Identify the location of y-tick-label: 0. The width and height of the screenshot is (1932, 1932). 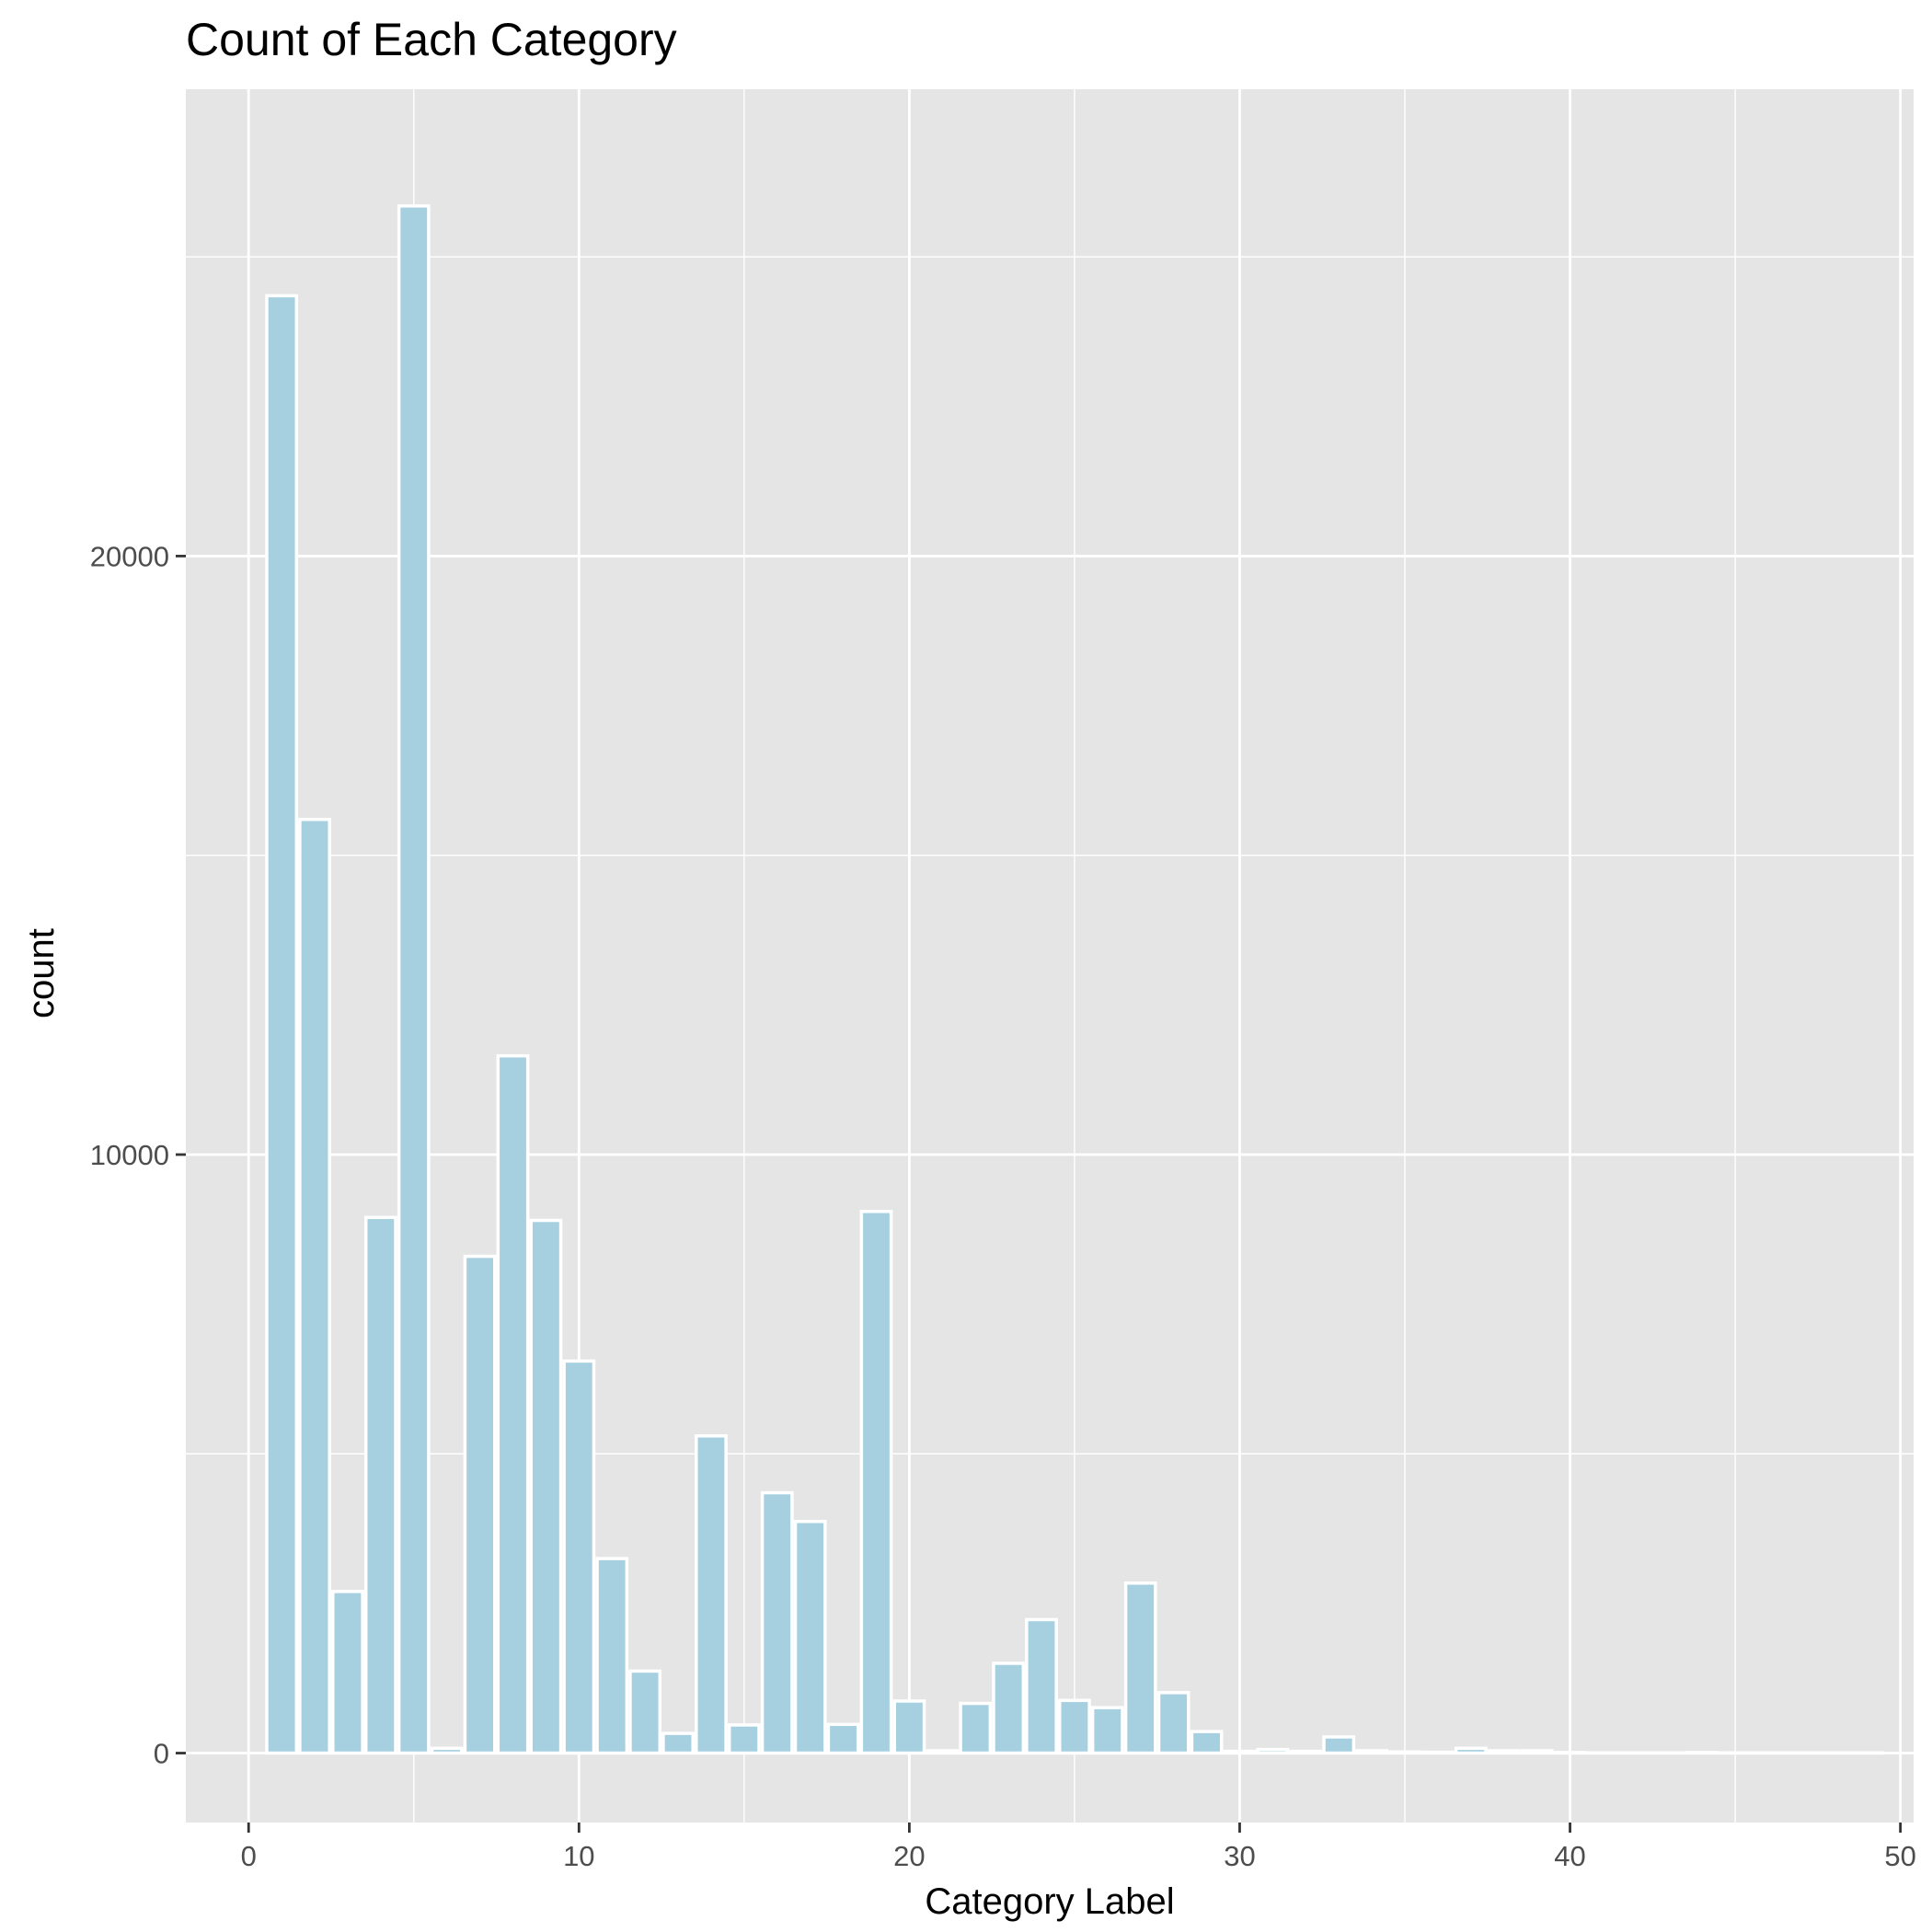
(161, 1754).